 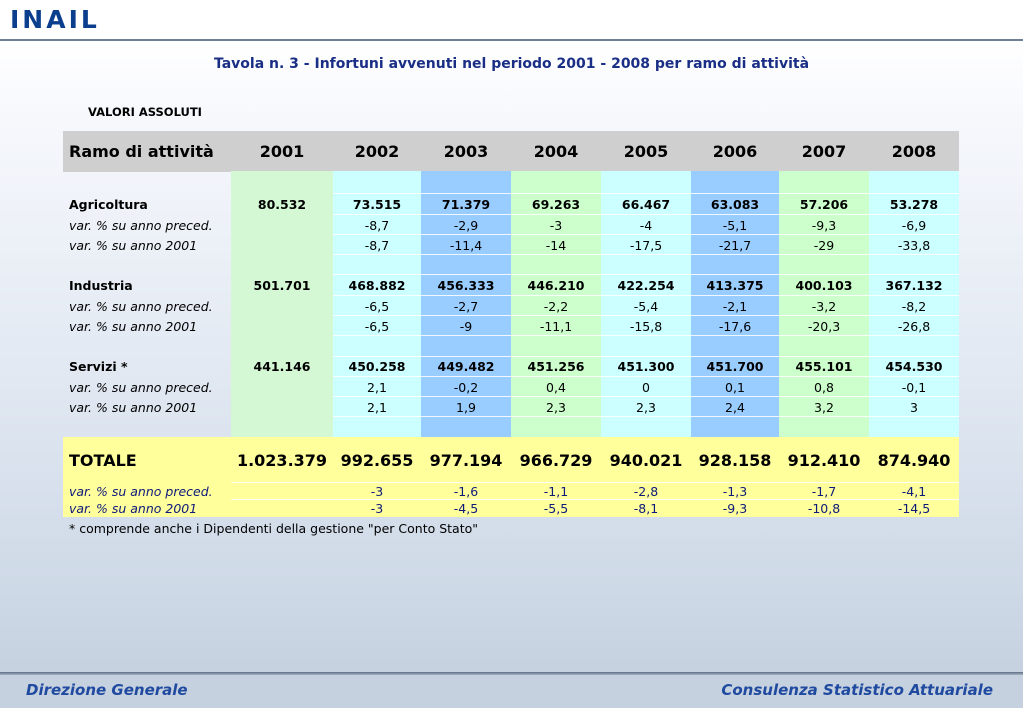 I want to click on table-cell: -4, so click(x=646, y=225).